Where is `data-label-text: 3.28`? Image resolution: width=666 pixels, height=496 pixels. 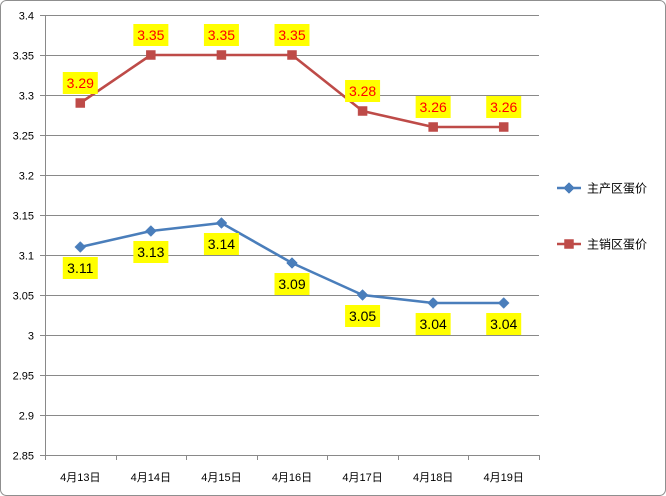
data-label-text: 3.28 is located at coordinates (362, 91).